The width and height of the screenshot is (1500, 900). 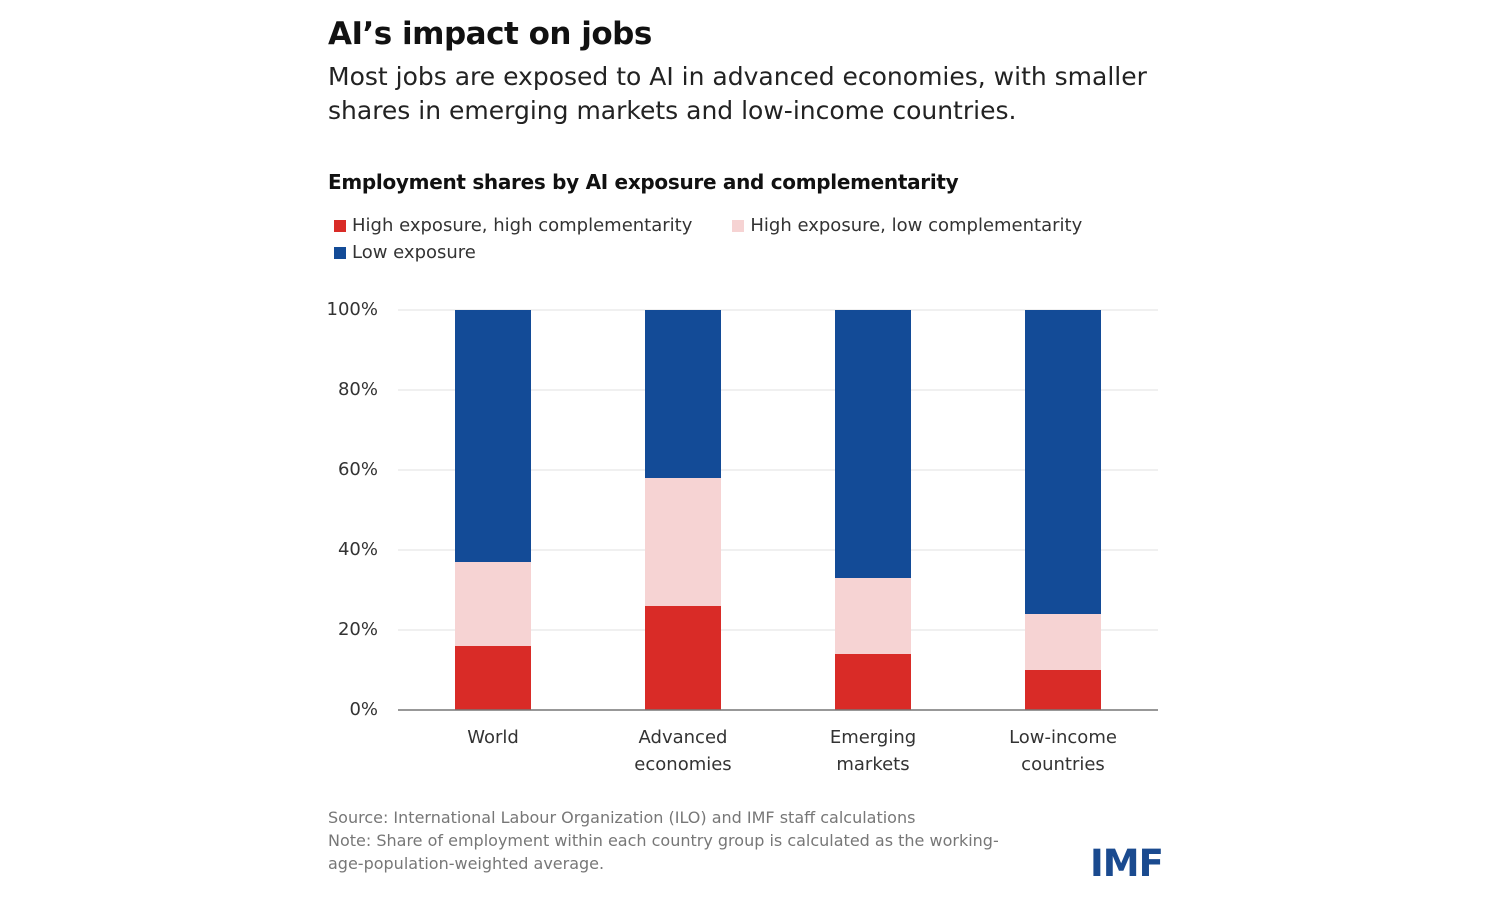 What do you see at coordinates (1127, 863) in the screenshot?
I see `logo: IMF` at bounding box center [1127, 863].